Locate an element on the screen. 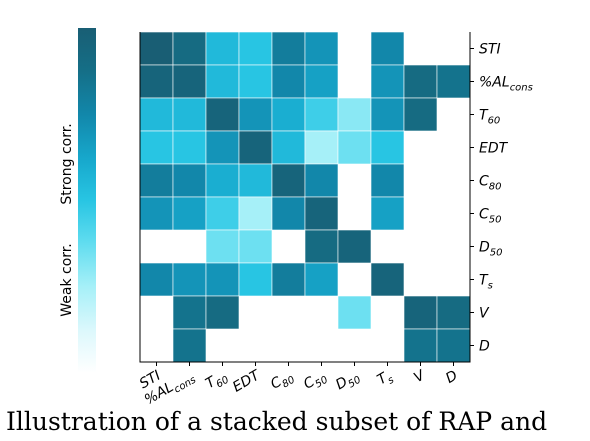  y-tick-label: %ALcons is located at coordinates (506, 84).